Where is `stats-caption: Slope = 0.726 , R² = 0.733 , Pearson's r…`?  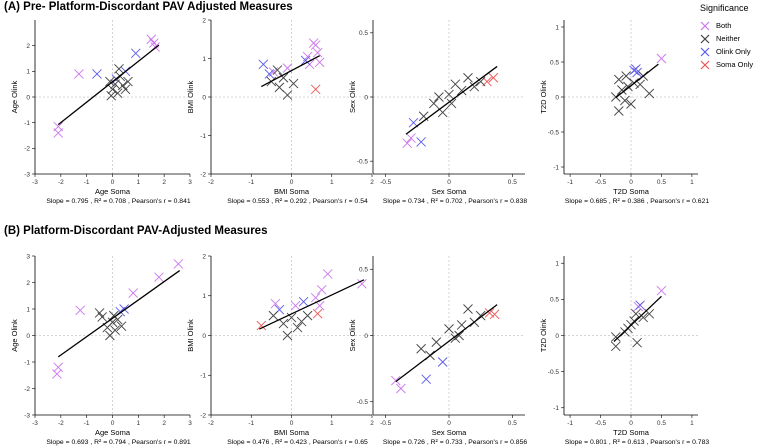
stats-caption: Slope = 0.726 , R² = 0.733 , Pearson's r… is located at coordinates (455, 442).